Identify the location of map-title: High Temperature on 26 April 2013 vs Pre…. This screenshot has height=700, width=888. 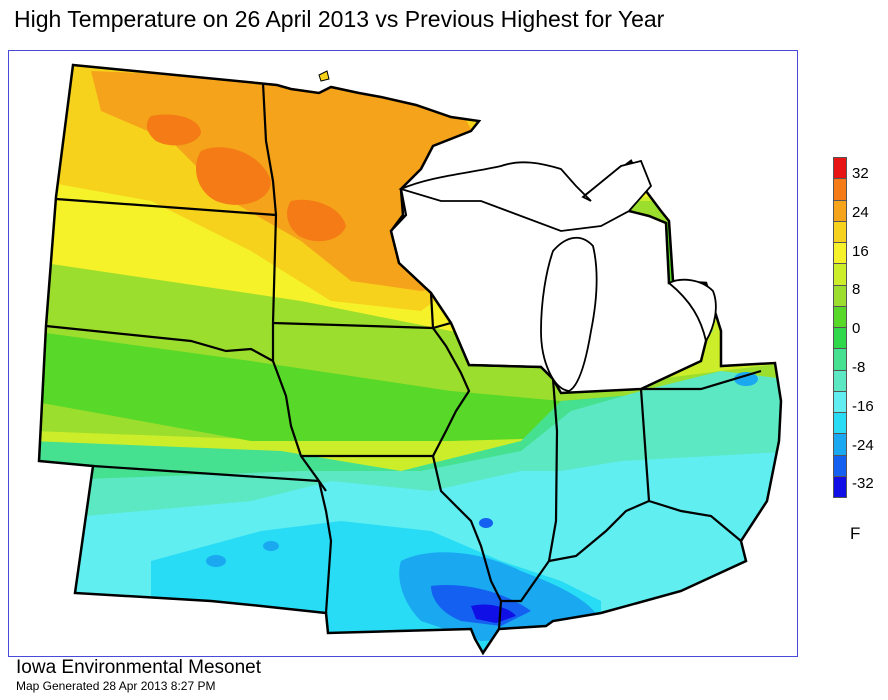
(339, 19).